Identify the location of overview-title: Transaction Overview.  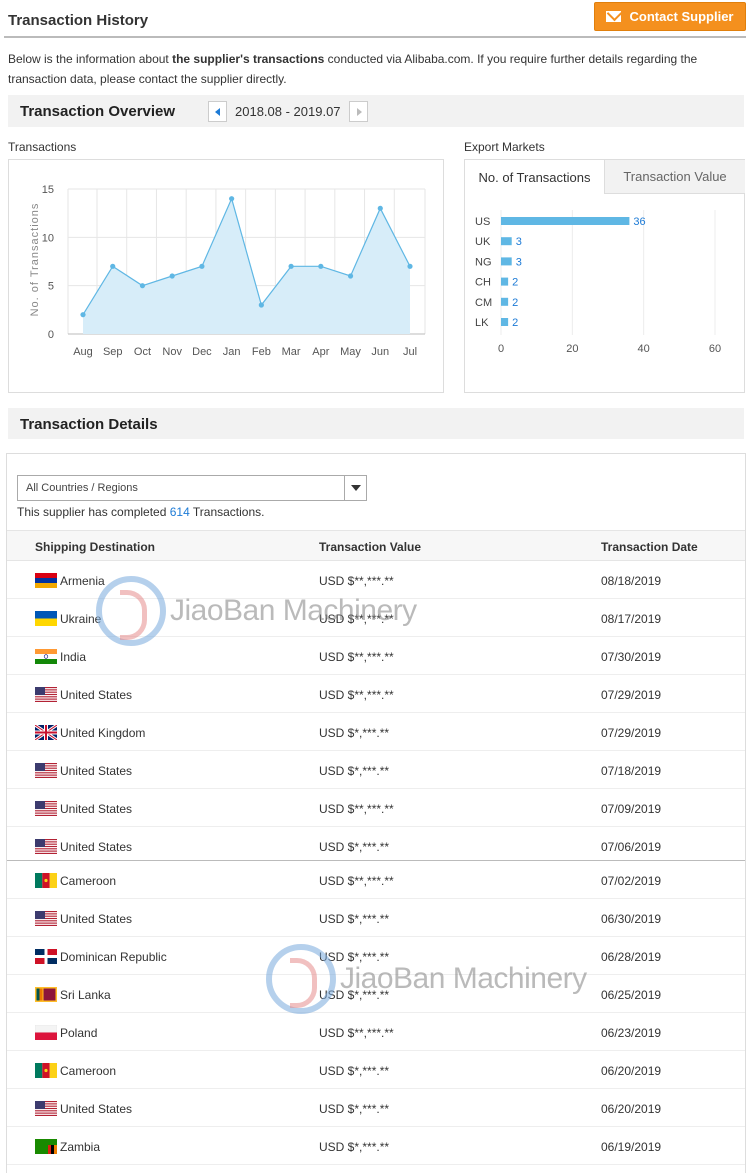
(98, 111).